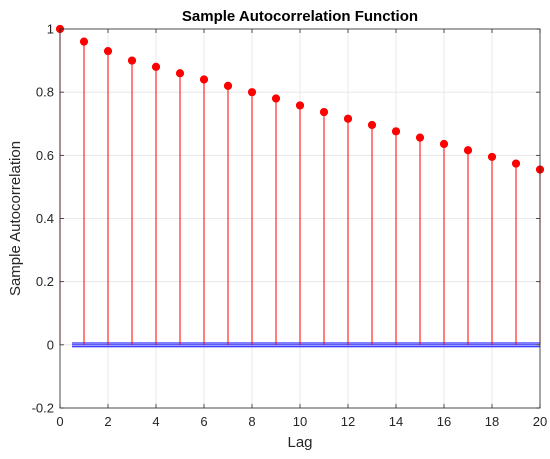  Describe the element at coordinates (43, 408) in the screenshot. I see `y-tick-label: -0.2` at that location.